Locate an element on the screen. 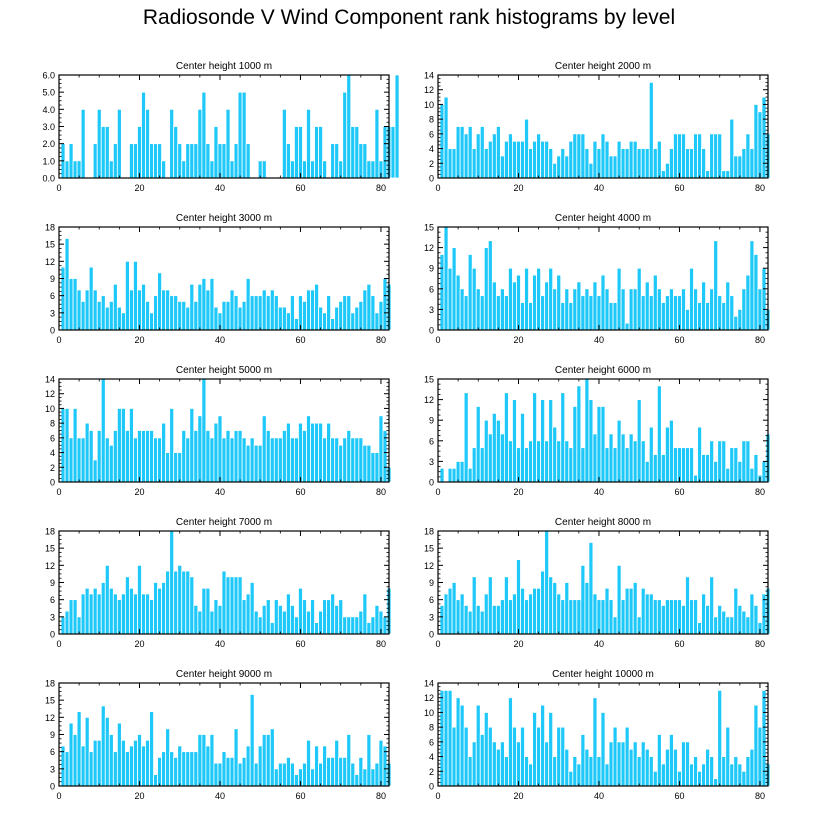 The image size is (818, 824). histogram-panel-6: Center height 6000 m 0 3 6 9 12 15 0 20 40 60 80 is located at coordinates (597, 431).